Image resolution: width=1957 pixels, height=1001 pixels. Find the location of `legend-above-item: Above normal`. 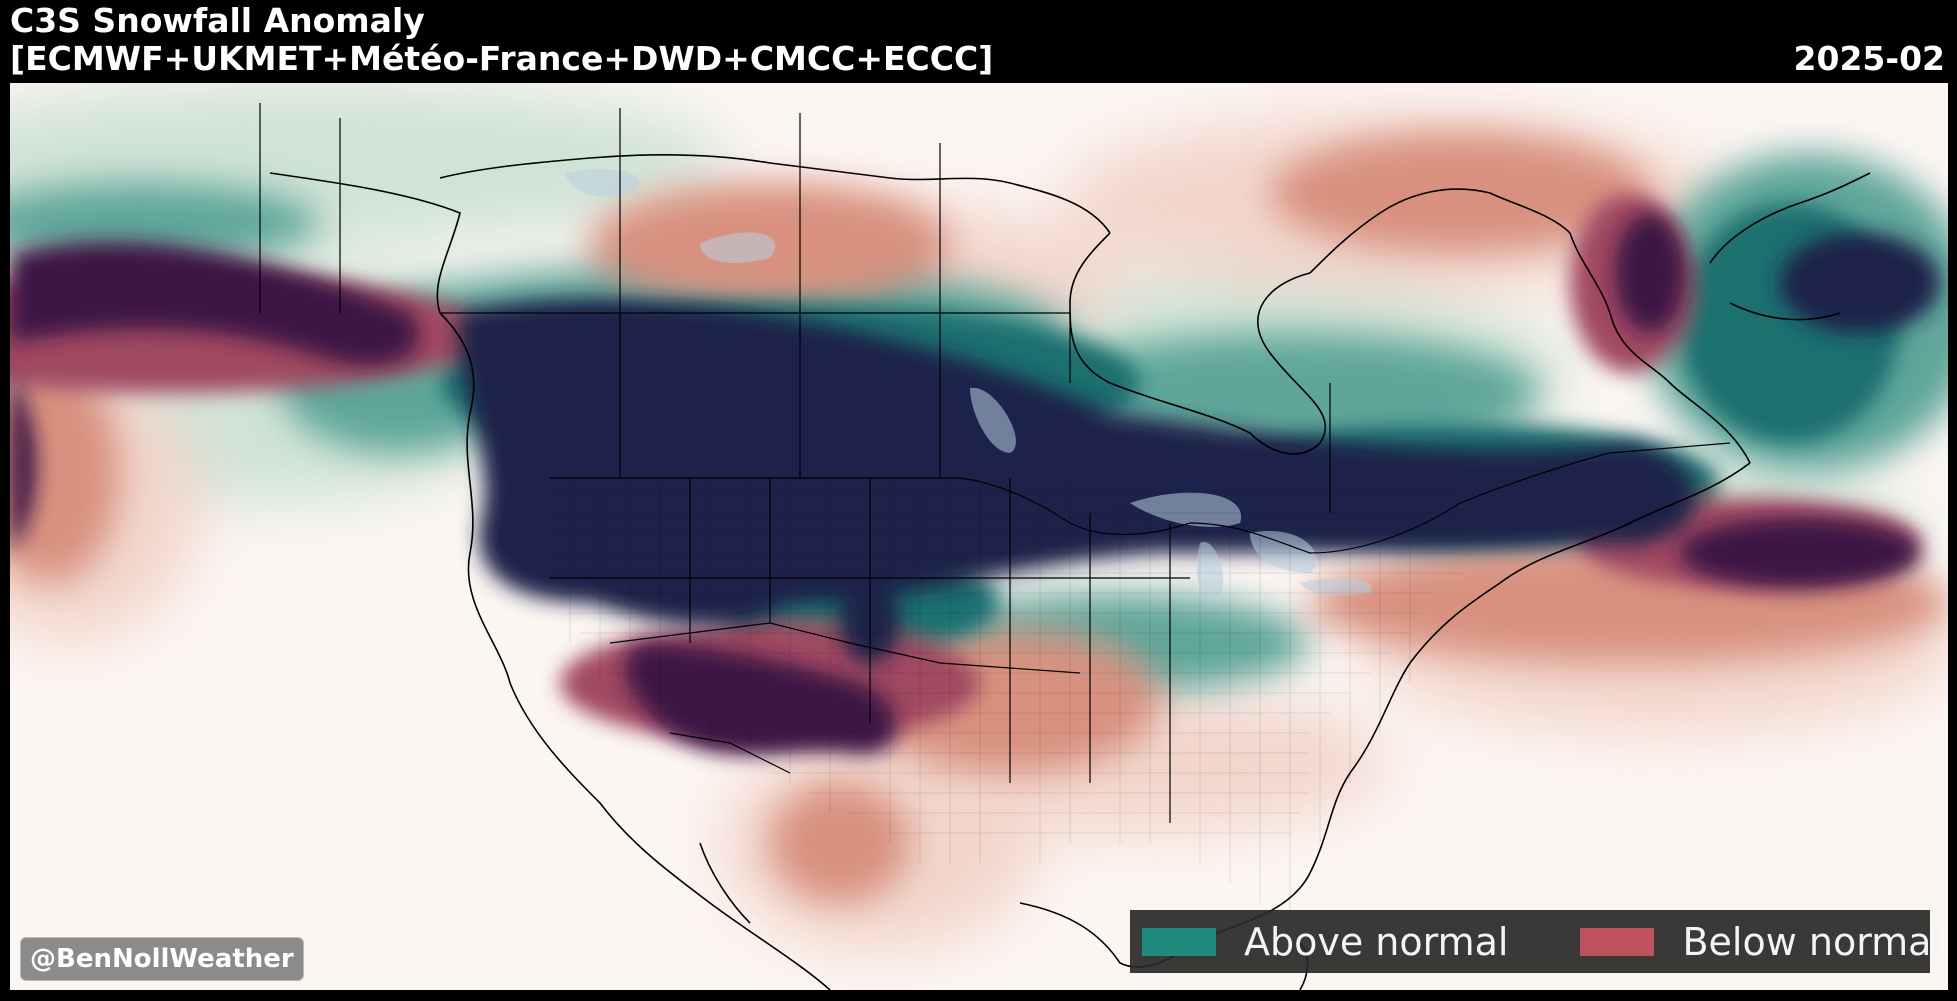

legend-above-item: Above normal is located at coordinates (1319, 941).